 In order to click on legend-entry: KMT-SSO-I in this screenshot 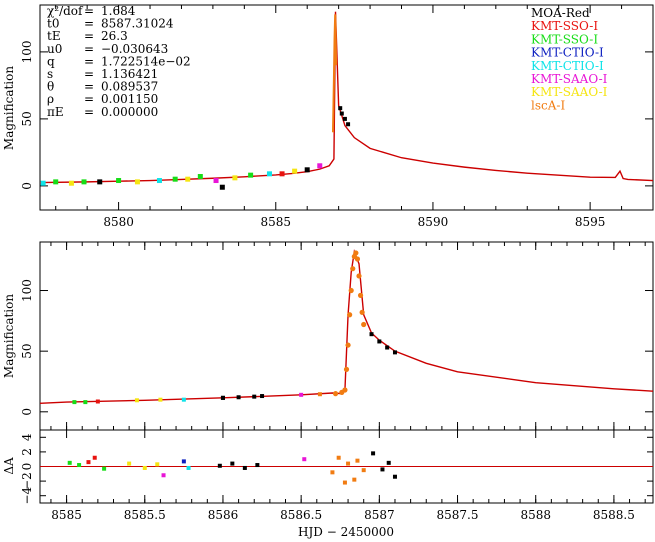, I will do `click(564, 39)`.